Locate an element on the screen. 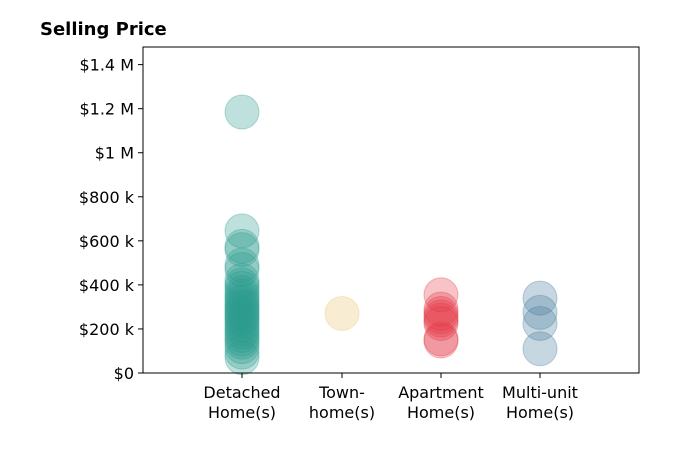 The width and height of the screenshot is (679, 462). x-category-label: Multi-unit is located at coordinates (540, 392).